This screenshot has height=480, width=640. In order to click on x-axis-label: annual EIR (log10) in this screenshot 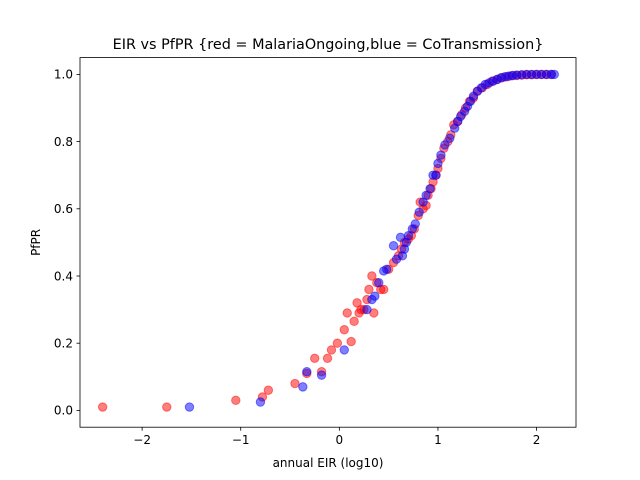, I will do `click(328, 463)`.